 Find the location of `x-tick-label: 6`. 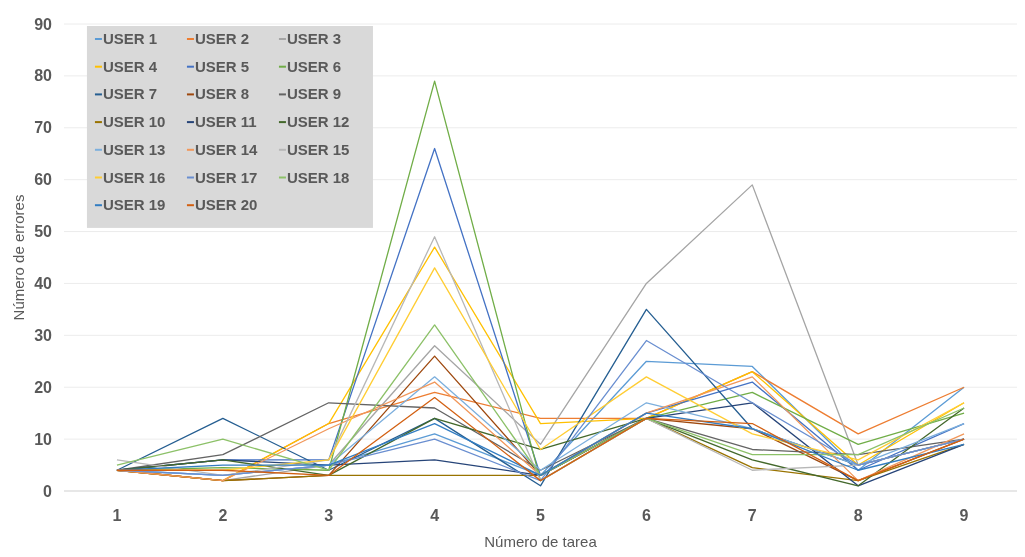

x-tick-label: 6 is located at coordinates (646, 515).